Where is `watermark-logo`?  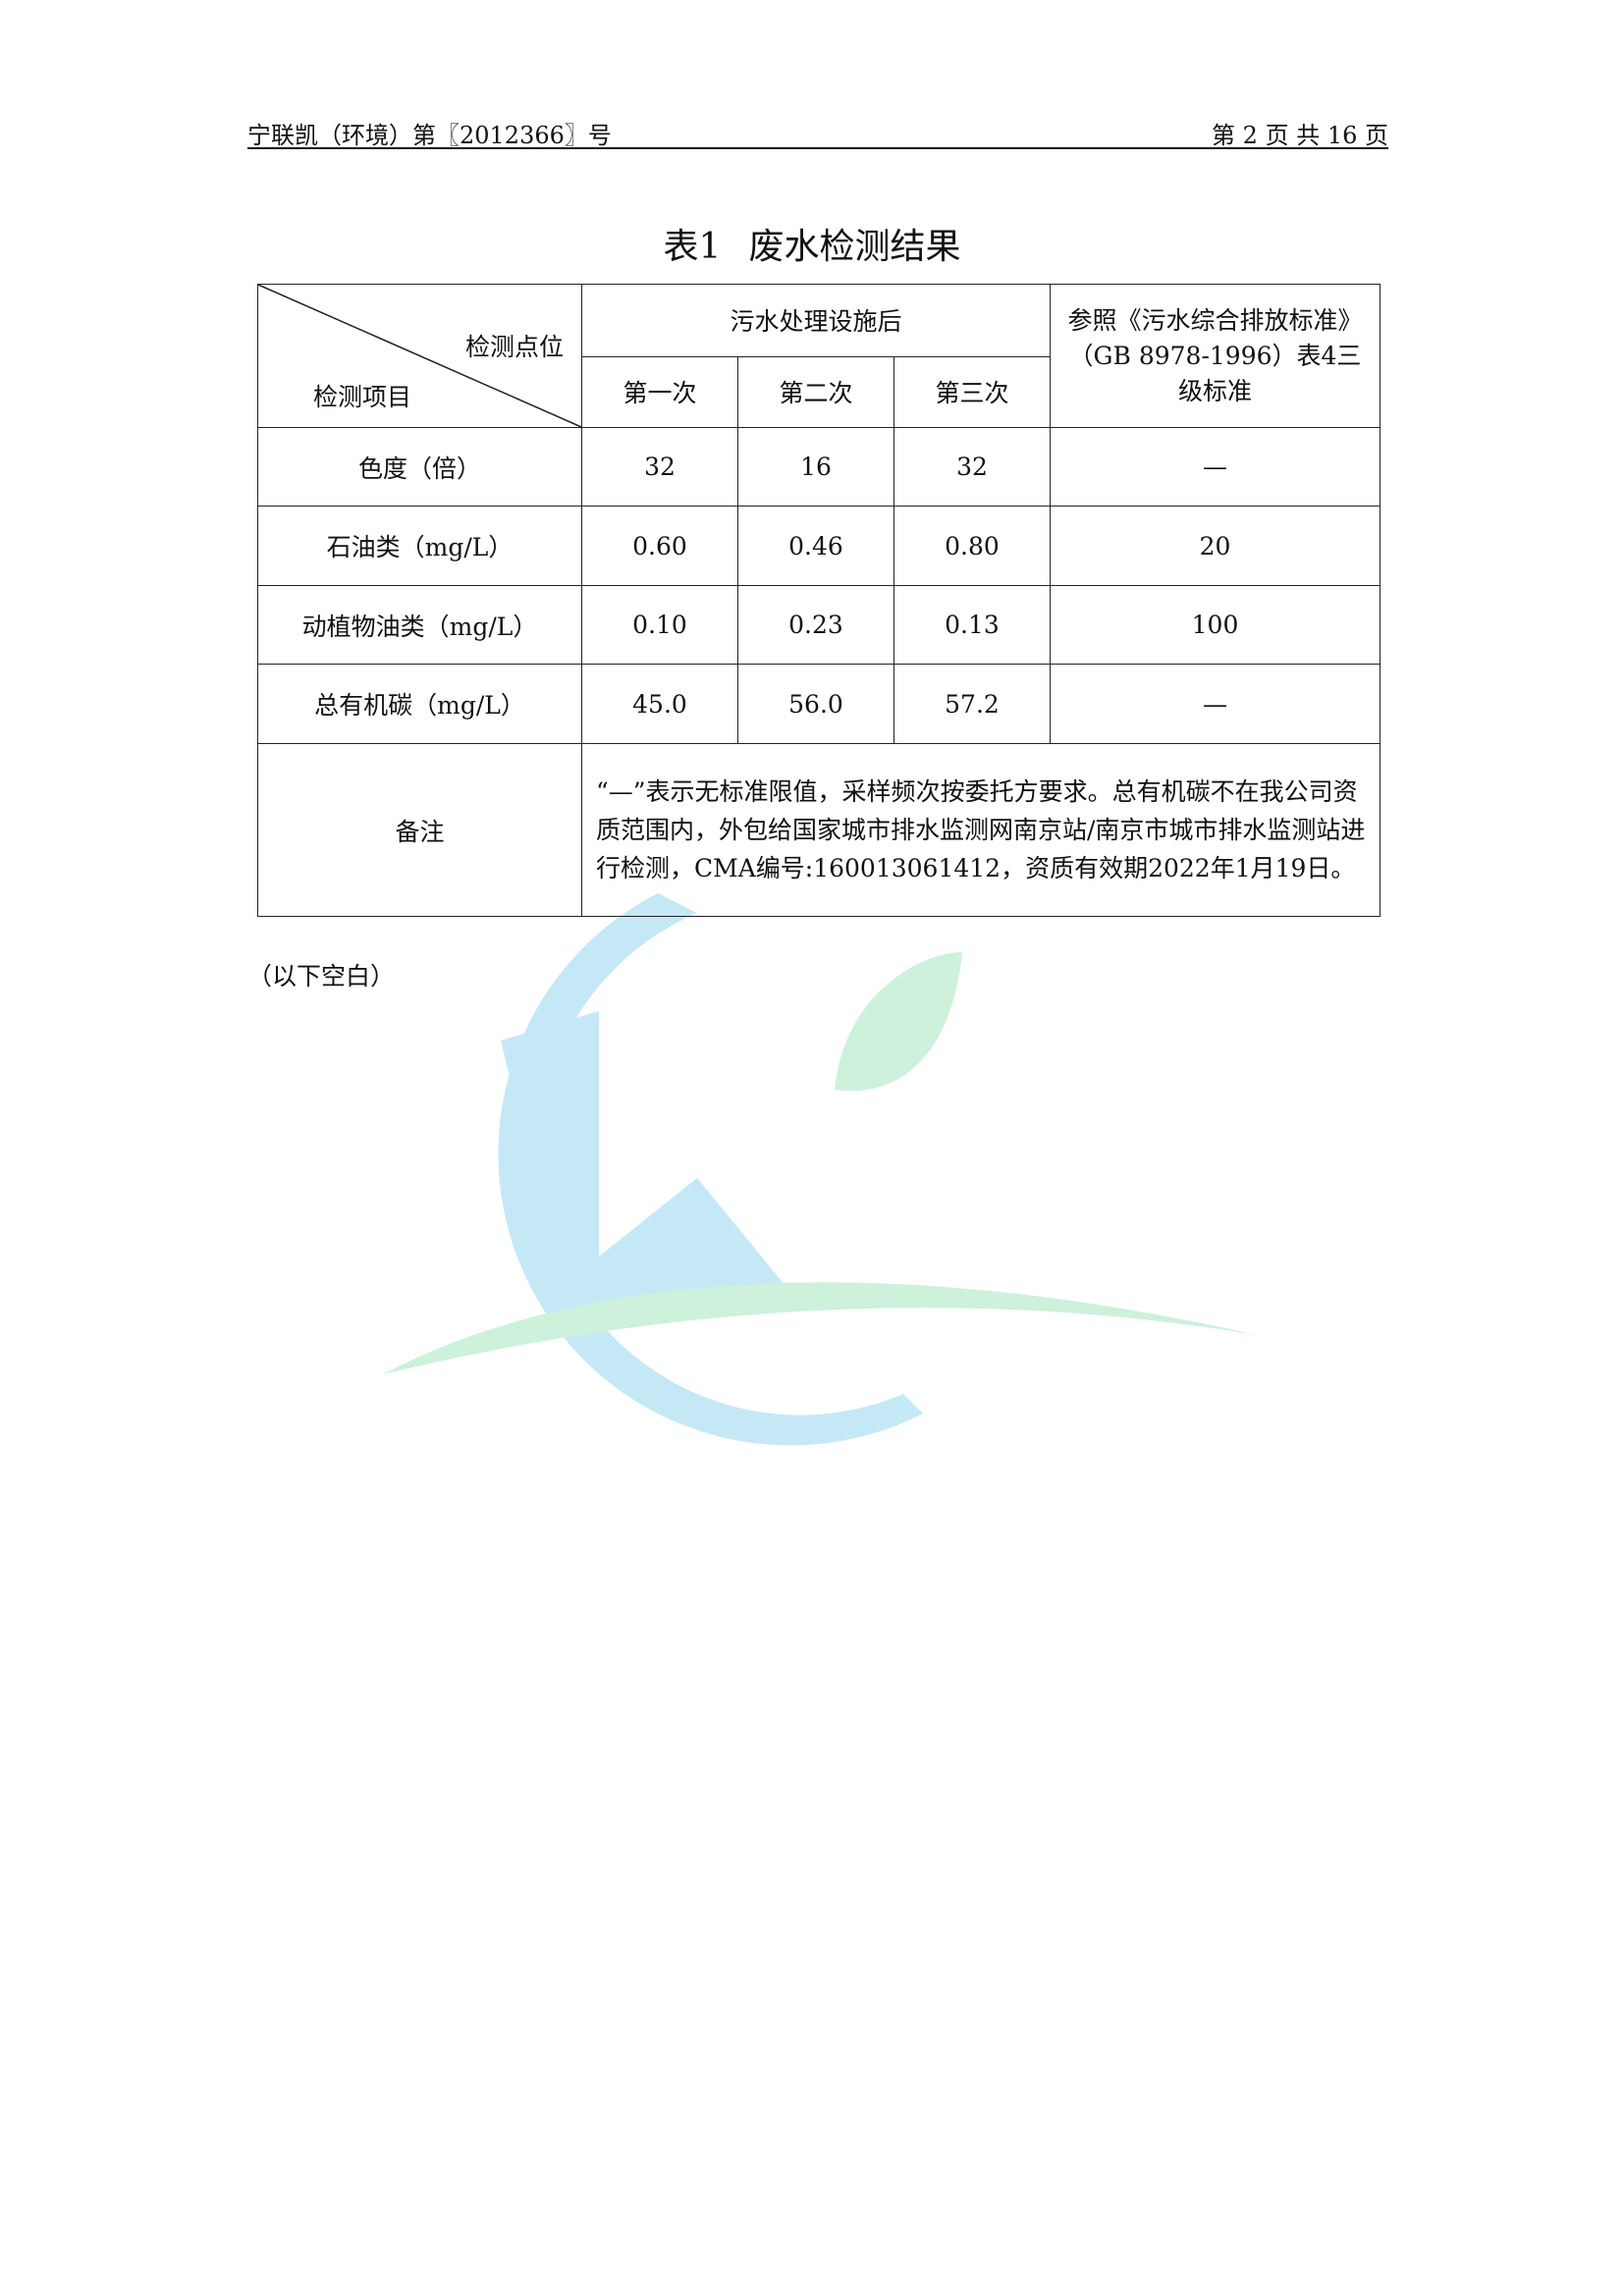
watermark-logo is located at coordinates (820, 1169).